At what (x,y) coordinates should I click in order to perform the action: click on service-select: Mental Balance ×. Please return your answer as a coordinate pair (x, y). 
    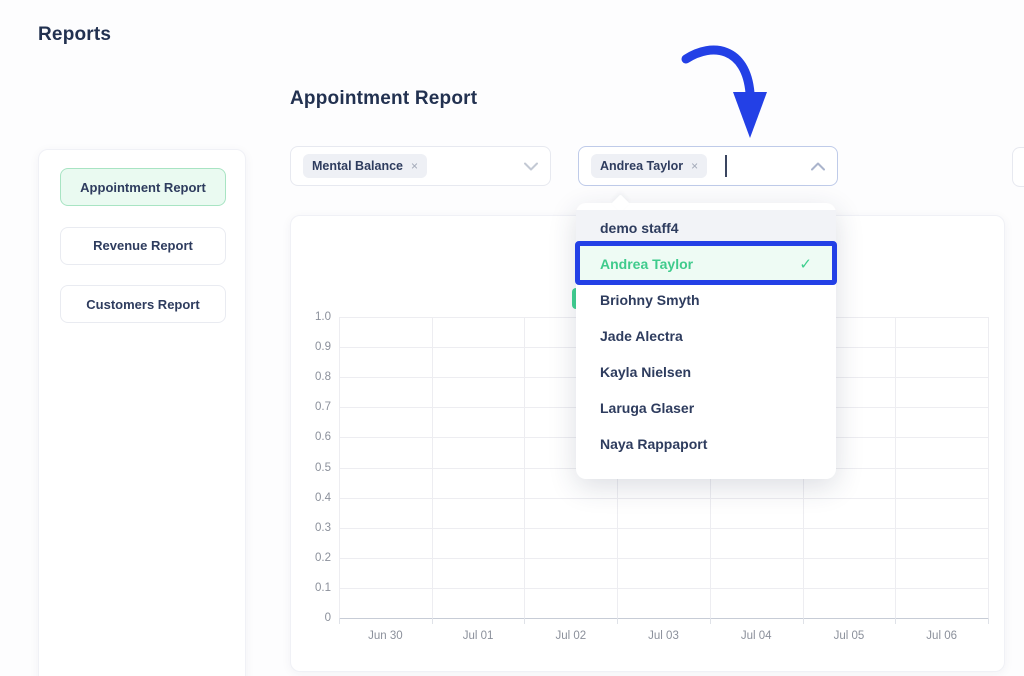
    Looking at the image, I should click on (420, 166).